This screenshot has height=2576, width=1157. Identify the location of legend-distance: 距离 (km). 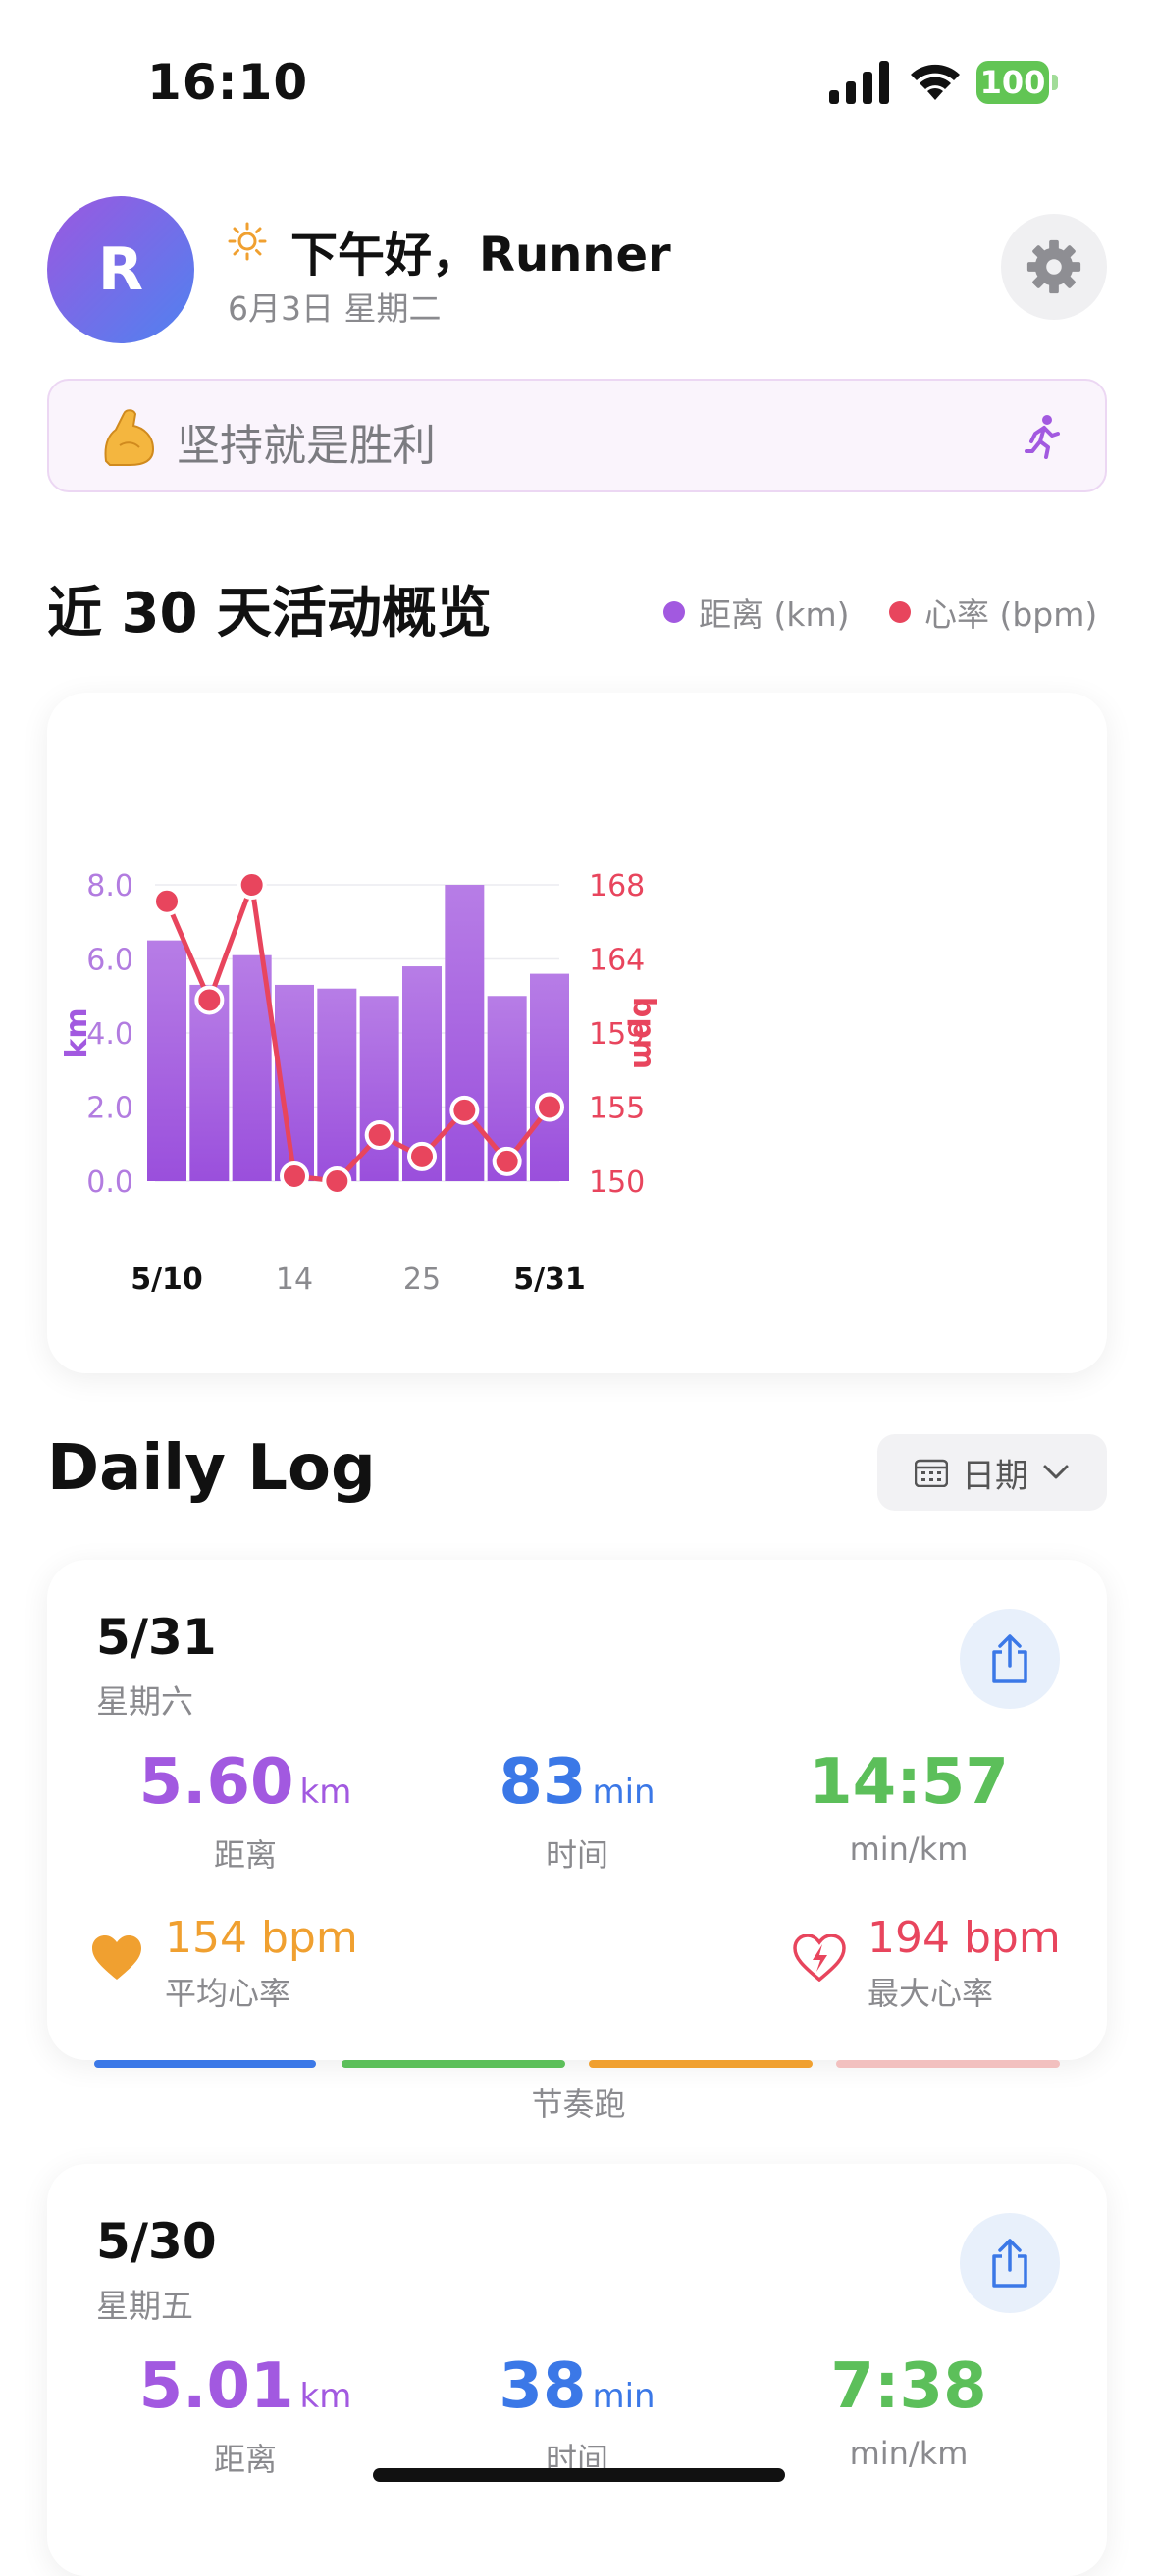
(756, 612).